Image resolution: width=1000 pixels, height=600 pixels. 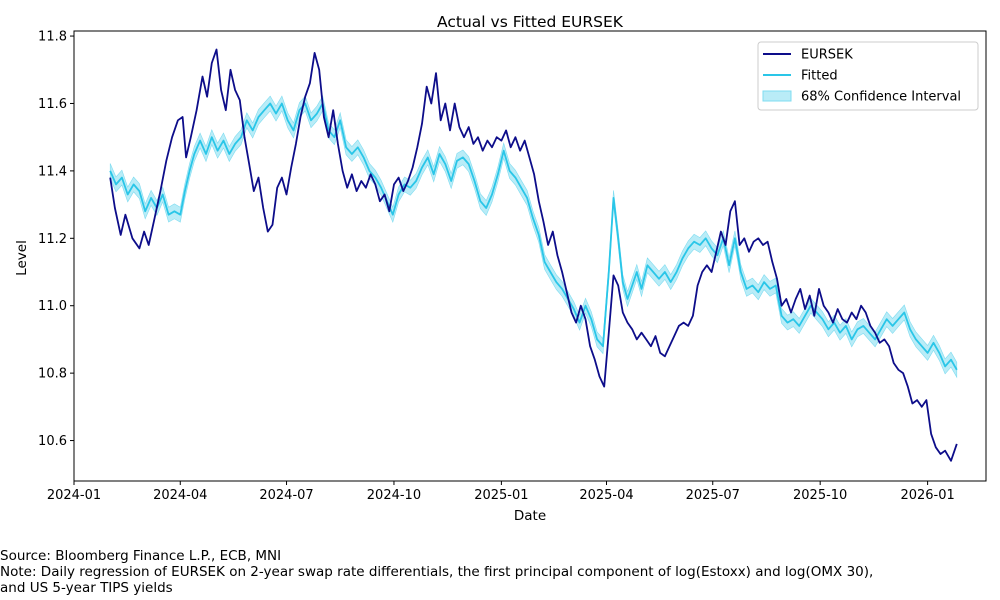 I want to click on y-axis-label: Level, so click(x=22, y=258).